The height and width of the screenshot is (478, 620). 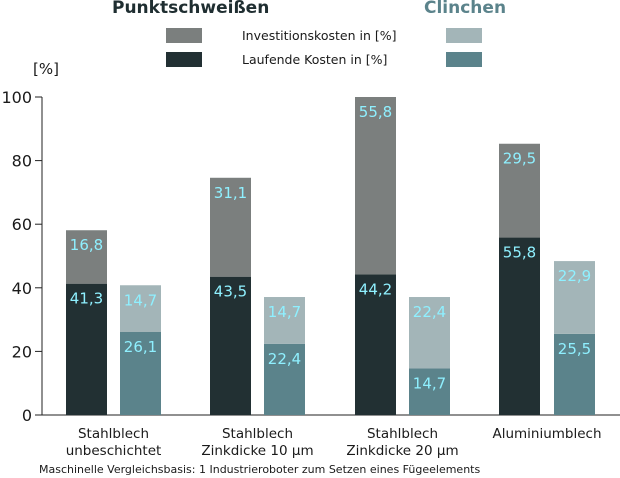 I want to click on y-tick-label-20: 20, so click(x=22, y=351).